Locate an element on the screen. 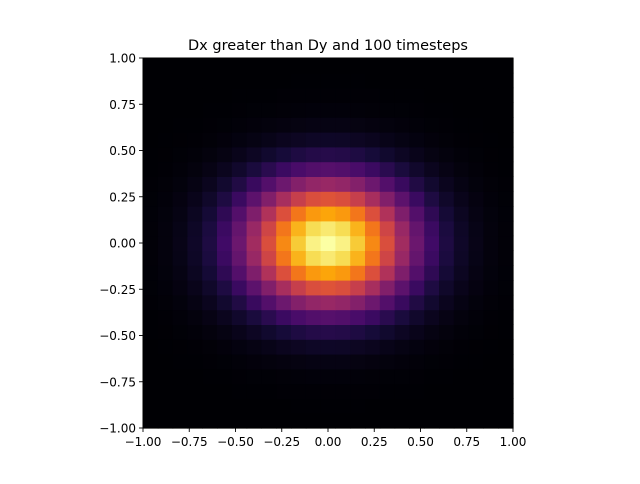 This screenshot has height=484, width=640. x-tick-label: 0.00 is located at coordinates (328, 442).